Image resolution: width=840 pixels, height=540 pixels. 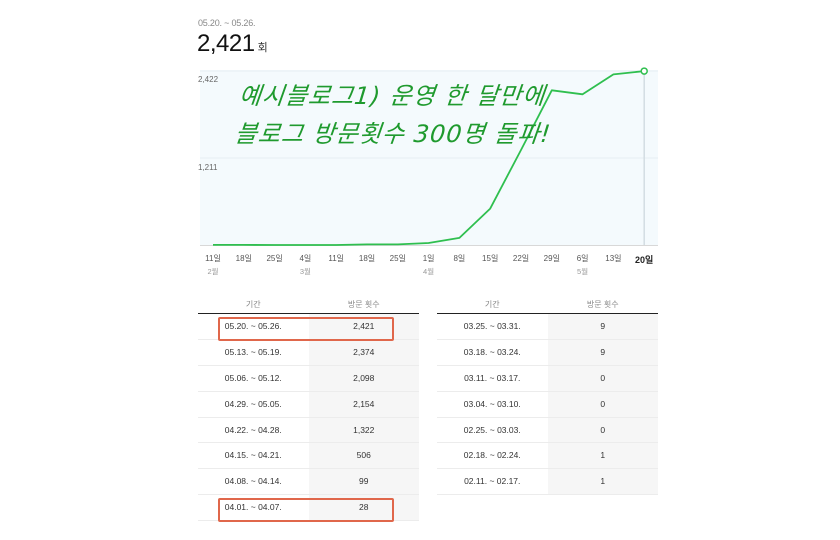 What do you see at coordinates (392, 96) in the screenshot?
I see `annotation-line-1: 예시블로그1) 운영 한 달만에` at bounding box center [392, 96].